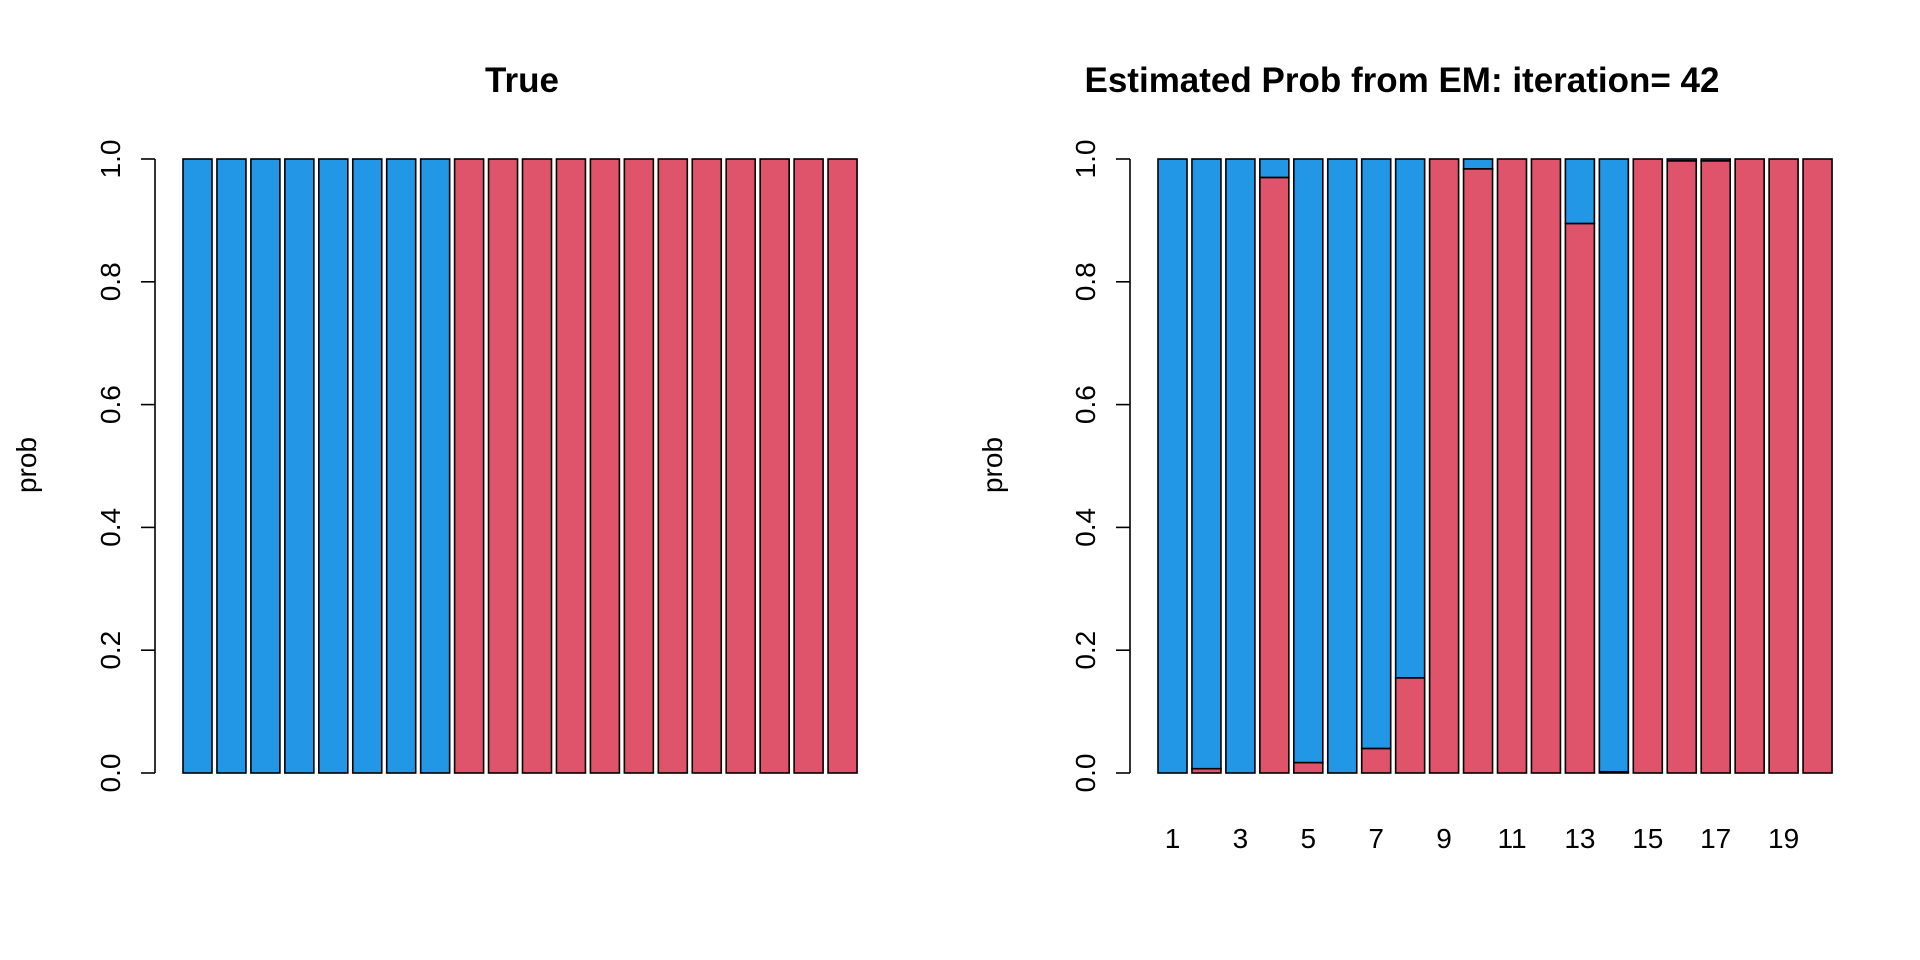  Describe the element at coordinates (1241, 838) in the screenshot. I see `x-tick-label: 3` at that location.